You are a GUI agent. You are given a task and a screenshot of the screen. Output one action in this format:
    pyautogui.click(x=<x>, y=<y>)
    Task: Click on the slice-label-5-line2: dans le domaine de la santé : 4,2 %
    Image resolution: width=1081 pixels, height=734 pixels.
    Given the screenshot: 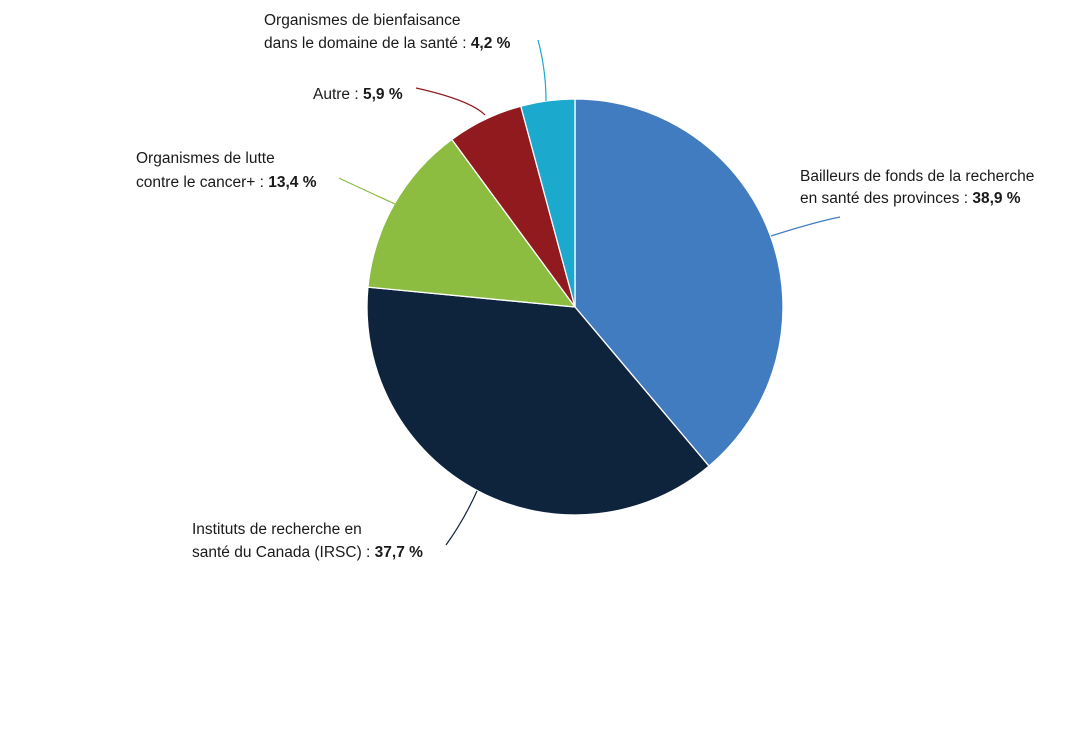 What is the action you would take?
    pyautogui.click(x=387, y=43)
    